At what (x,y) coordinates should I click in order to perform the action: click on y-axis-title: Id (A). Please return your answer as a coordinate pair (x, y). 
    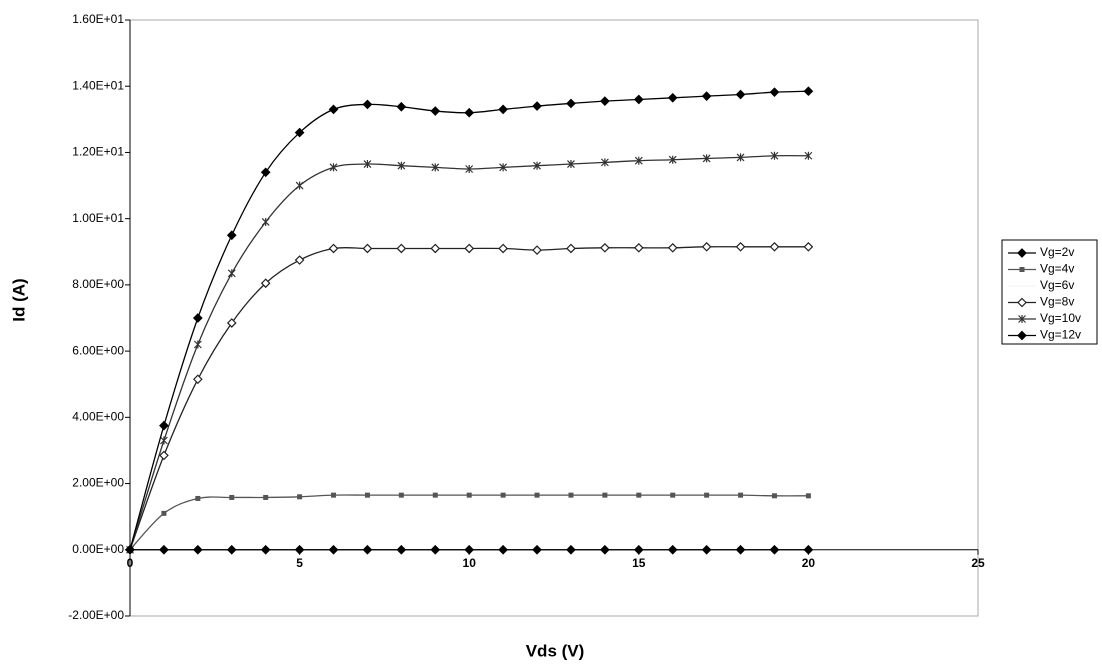
    Looking at the image, I should click on (18, 299).